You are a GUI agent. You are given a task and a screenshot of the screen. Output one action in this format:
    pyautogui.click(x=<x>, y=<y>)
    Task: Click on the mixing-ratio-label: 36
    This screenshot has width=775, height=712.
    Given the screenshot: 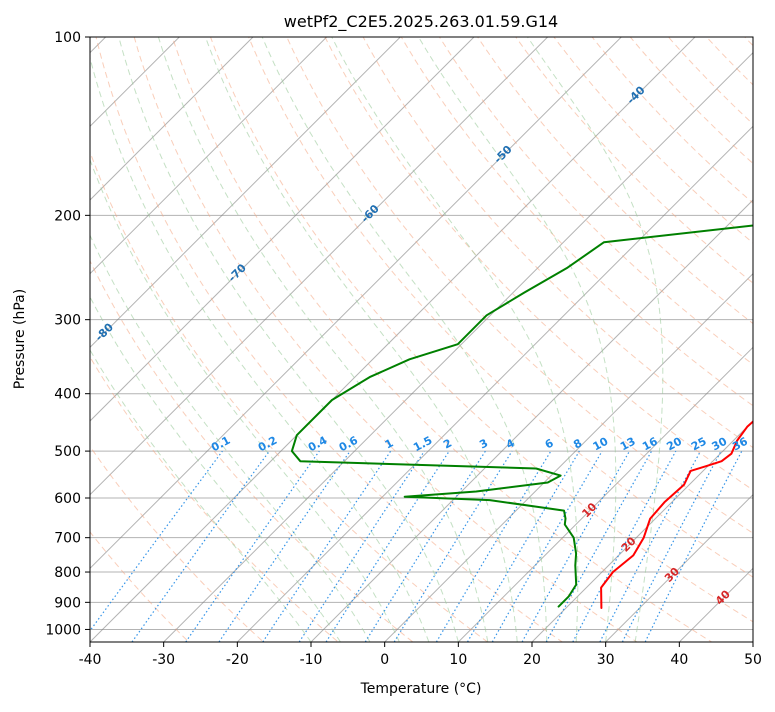 What is the action you would take?
    pyautogui.click(x=740, y=444)
    